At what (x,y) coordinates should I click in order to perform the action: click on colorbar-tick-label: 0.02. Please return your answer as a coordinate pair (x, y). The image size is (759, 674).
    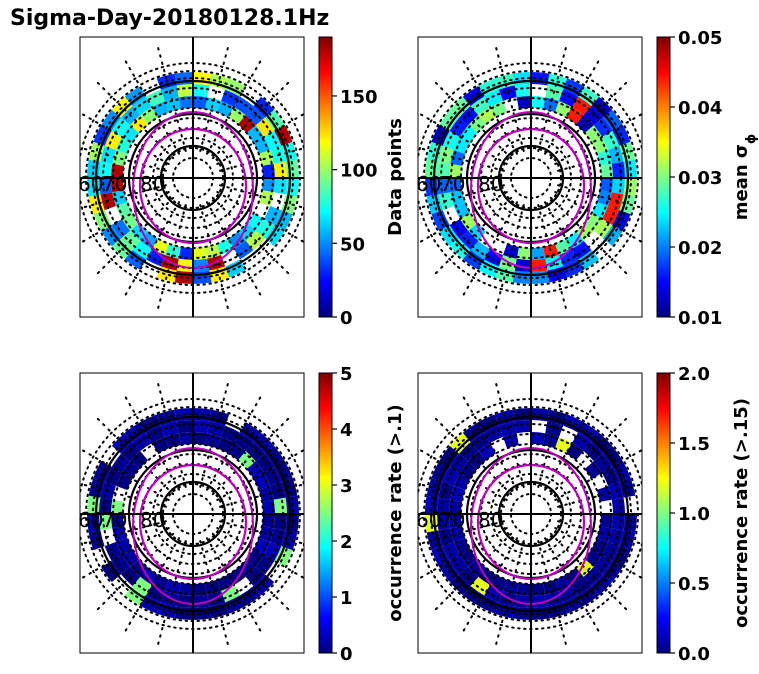
    Looking at the image, I should click on (700, 248).